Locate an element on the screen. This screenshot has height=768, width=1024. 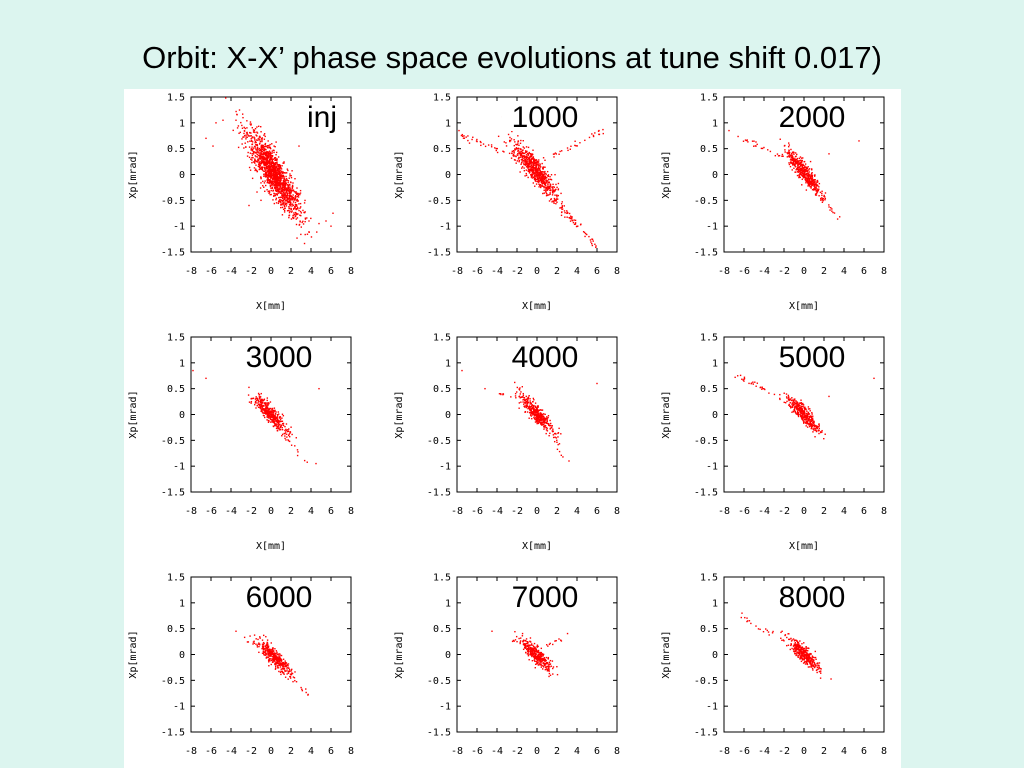
x-tick-label: -8 is located at coordinates (191, 511).